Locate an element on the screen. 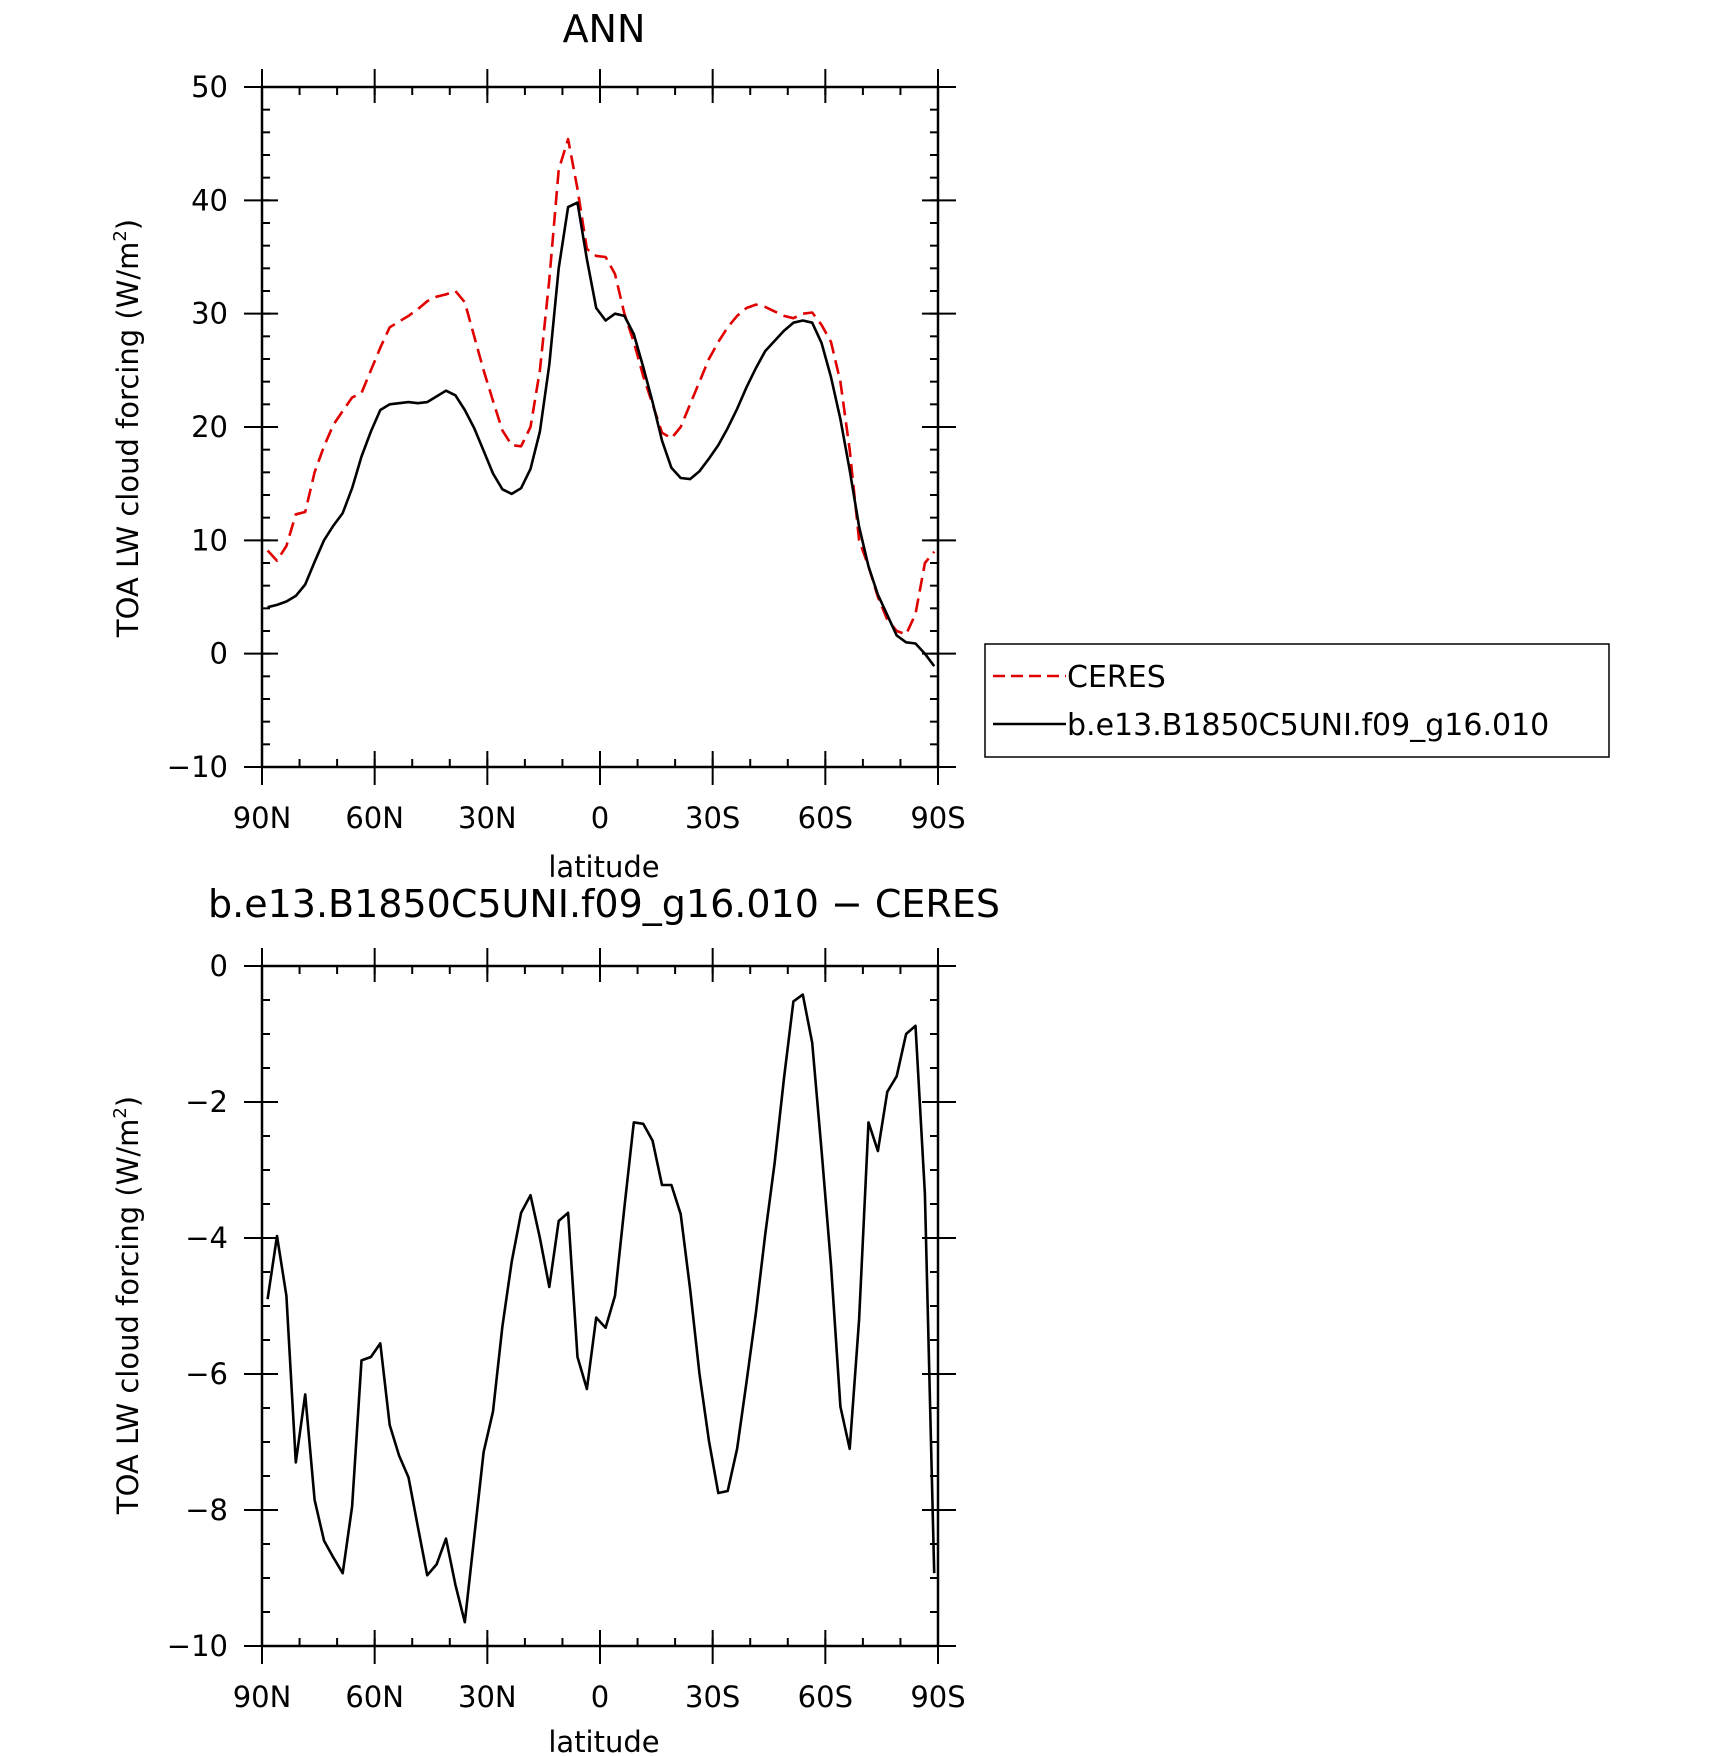  chart-title-ann: ANN is located at coordinates (604, 29).